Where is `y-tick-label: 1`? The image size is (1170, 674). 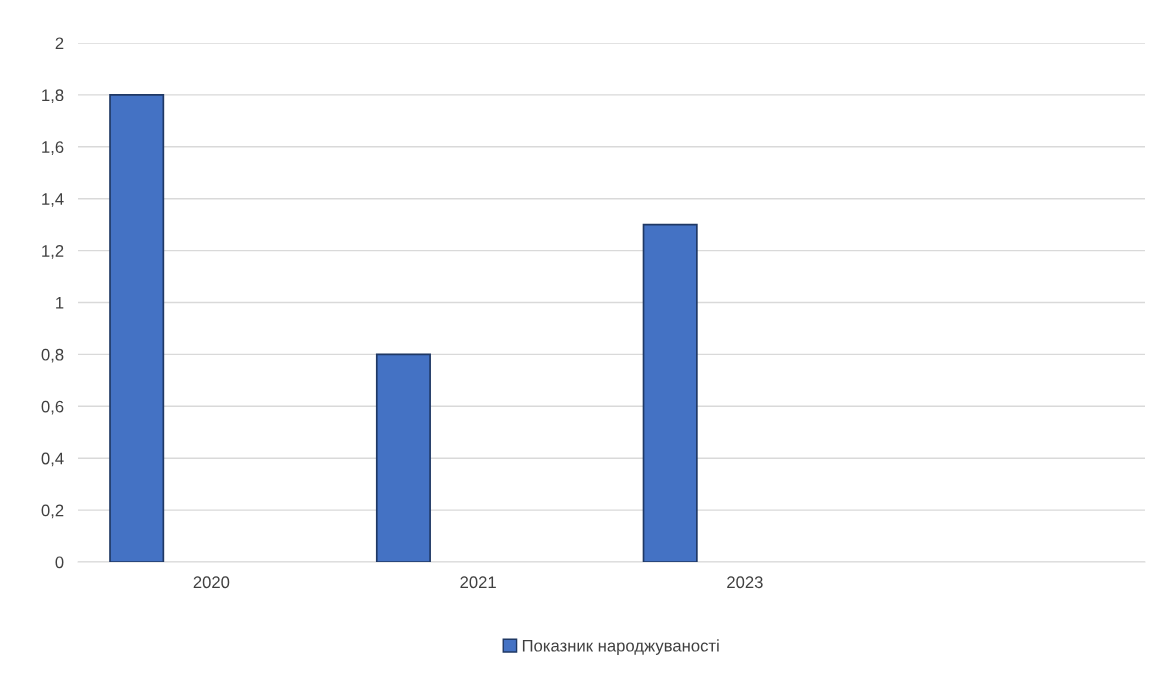
y-tick-label: 1 is located at coordinates (60, 303).